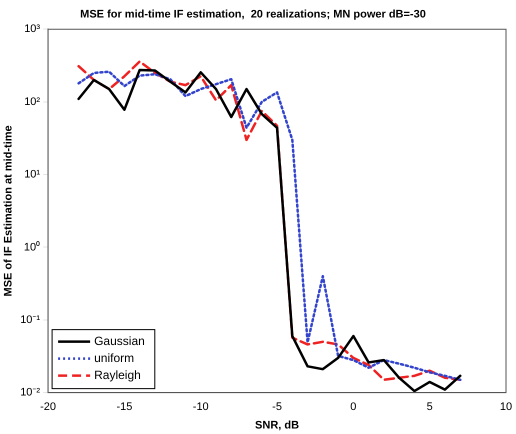 This screenshot has height=434, width=516. I want to click on y-tick-label: 10¹, so click(32, 174).